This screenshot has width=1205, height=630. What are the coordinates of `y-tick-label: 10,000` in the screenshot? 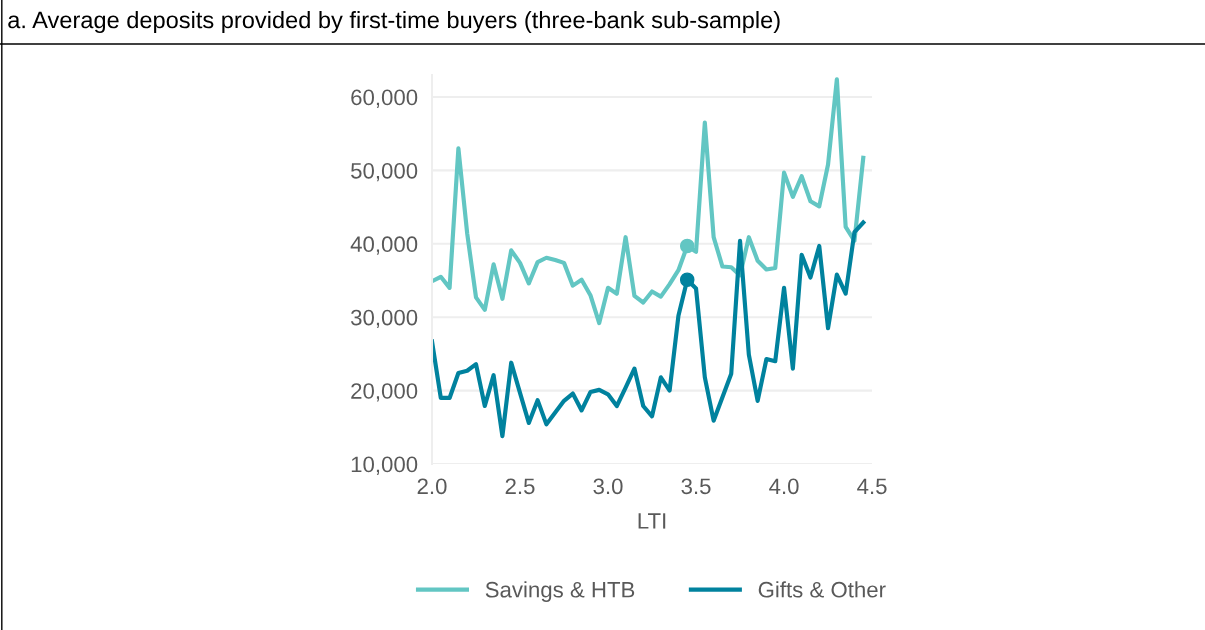 It's located at (384, 465).